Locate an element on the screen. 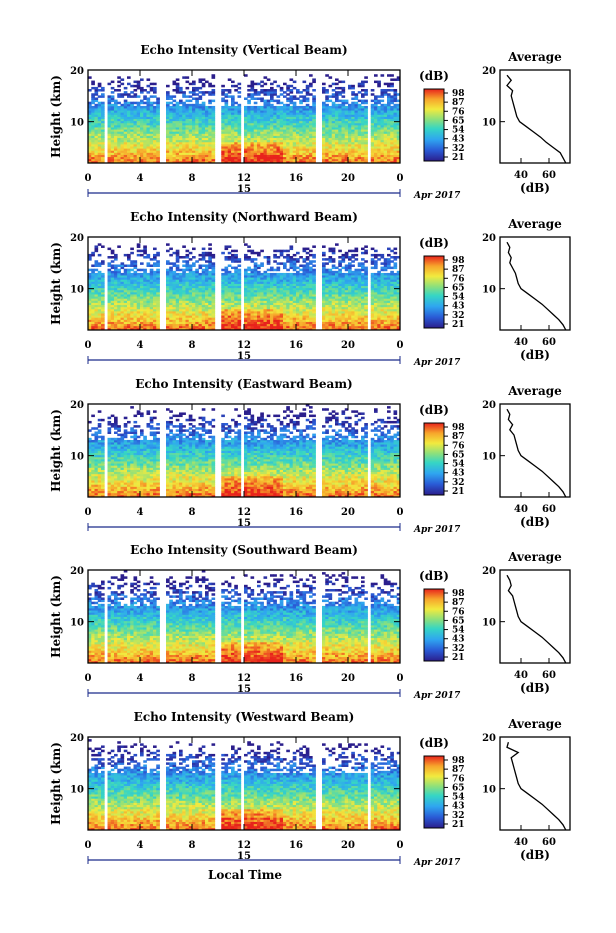  day-label: 15 is located at coordinates (244, 189).